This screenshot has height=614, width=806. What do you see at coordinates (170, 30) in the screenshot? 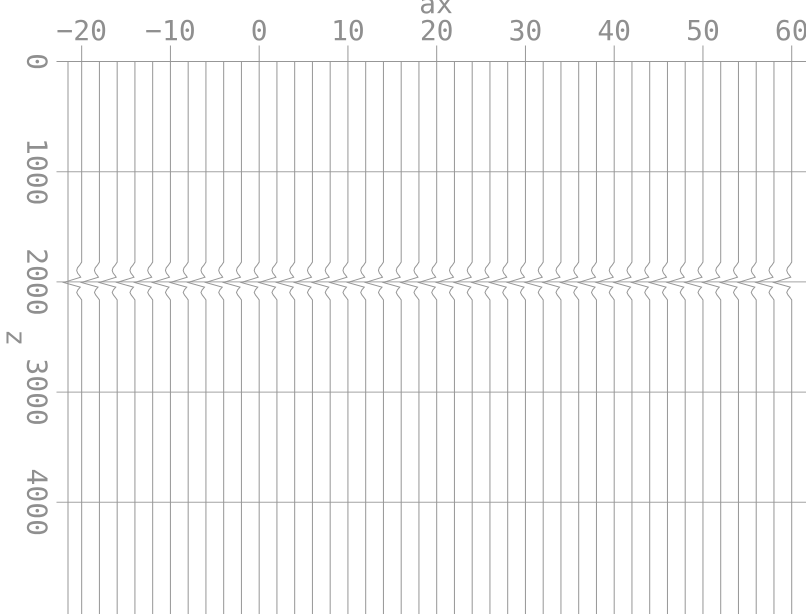
I see `x-axis-tick-label: −10` at bounding box center [170, 30].